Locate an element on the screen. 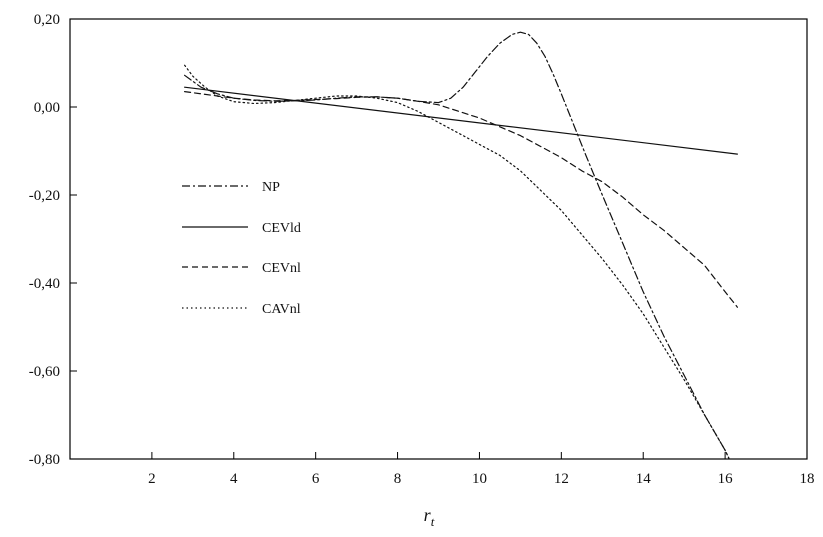 The width and height of the screenshot is (823, 537). x-tick-label: 14 is located at coordinates (644, 479).